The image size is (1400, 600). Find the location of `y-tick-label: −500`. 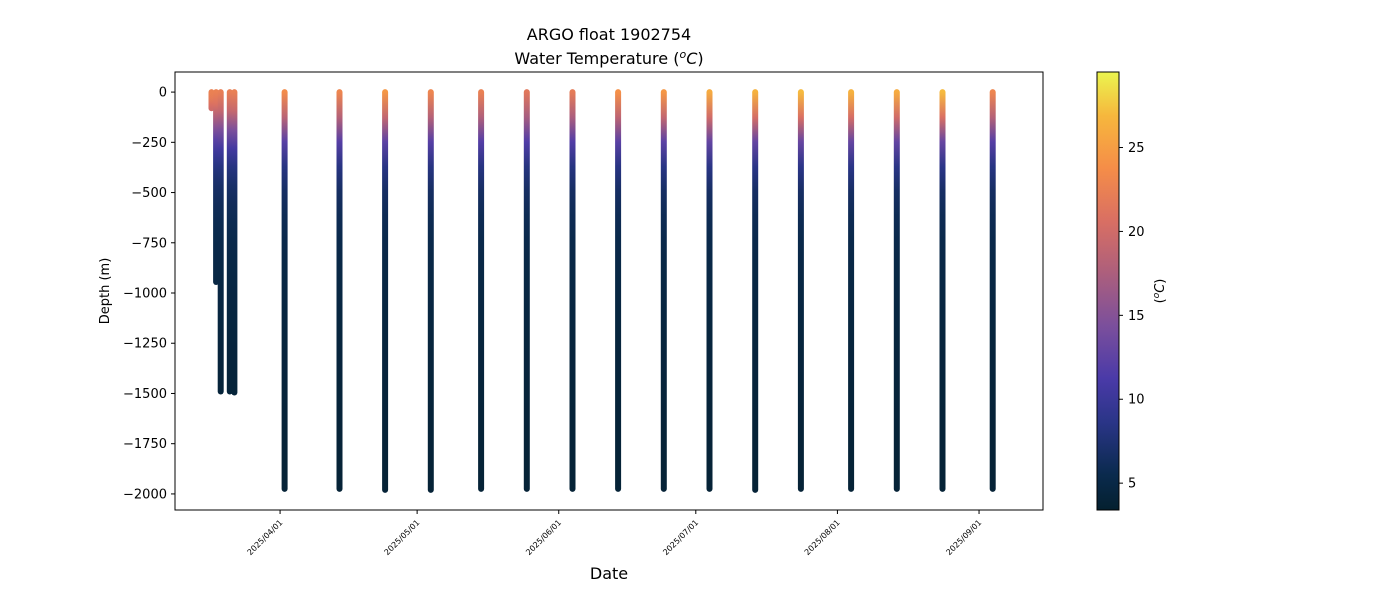

y-tick-label: −500 is located at coordinates (149, 193).